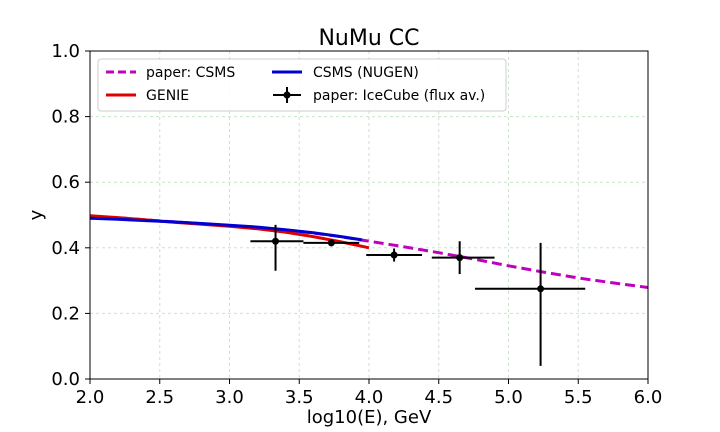 This screenshot has width=720, height=432. I want to click on legend-label-genie: GENIE, so click(167, 96).